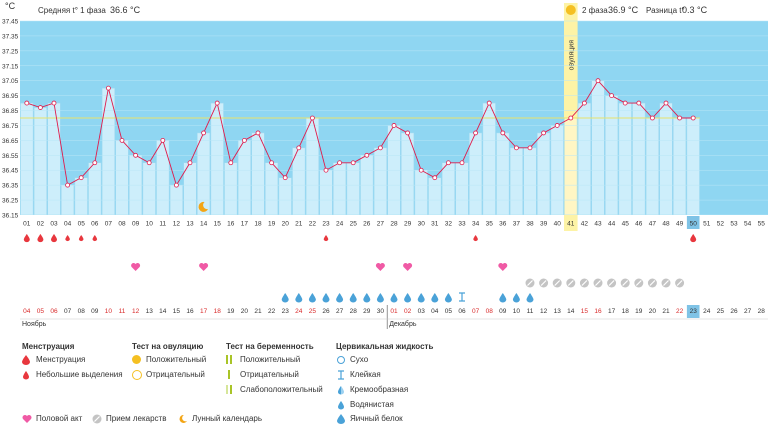 The image size is (770, 424). What do you see at coordinates (340, 311) in the screenshot?
I see `date-label: 27` at bounding box center [340, 311].